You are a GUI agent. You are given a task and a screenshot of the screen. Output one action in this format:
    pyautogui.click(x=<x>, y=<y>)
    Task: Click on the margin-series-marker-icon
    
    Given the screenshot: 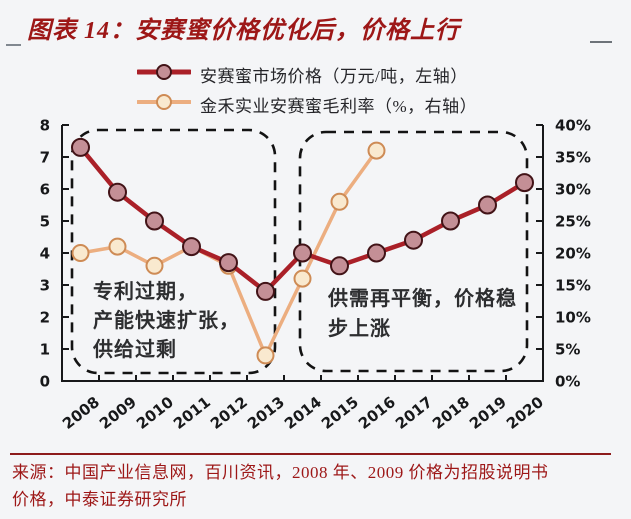 What is the action you would take?
    pyautogui.click(x=164, y=104)
    